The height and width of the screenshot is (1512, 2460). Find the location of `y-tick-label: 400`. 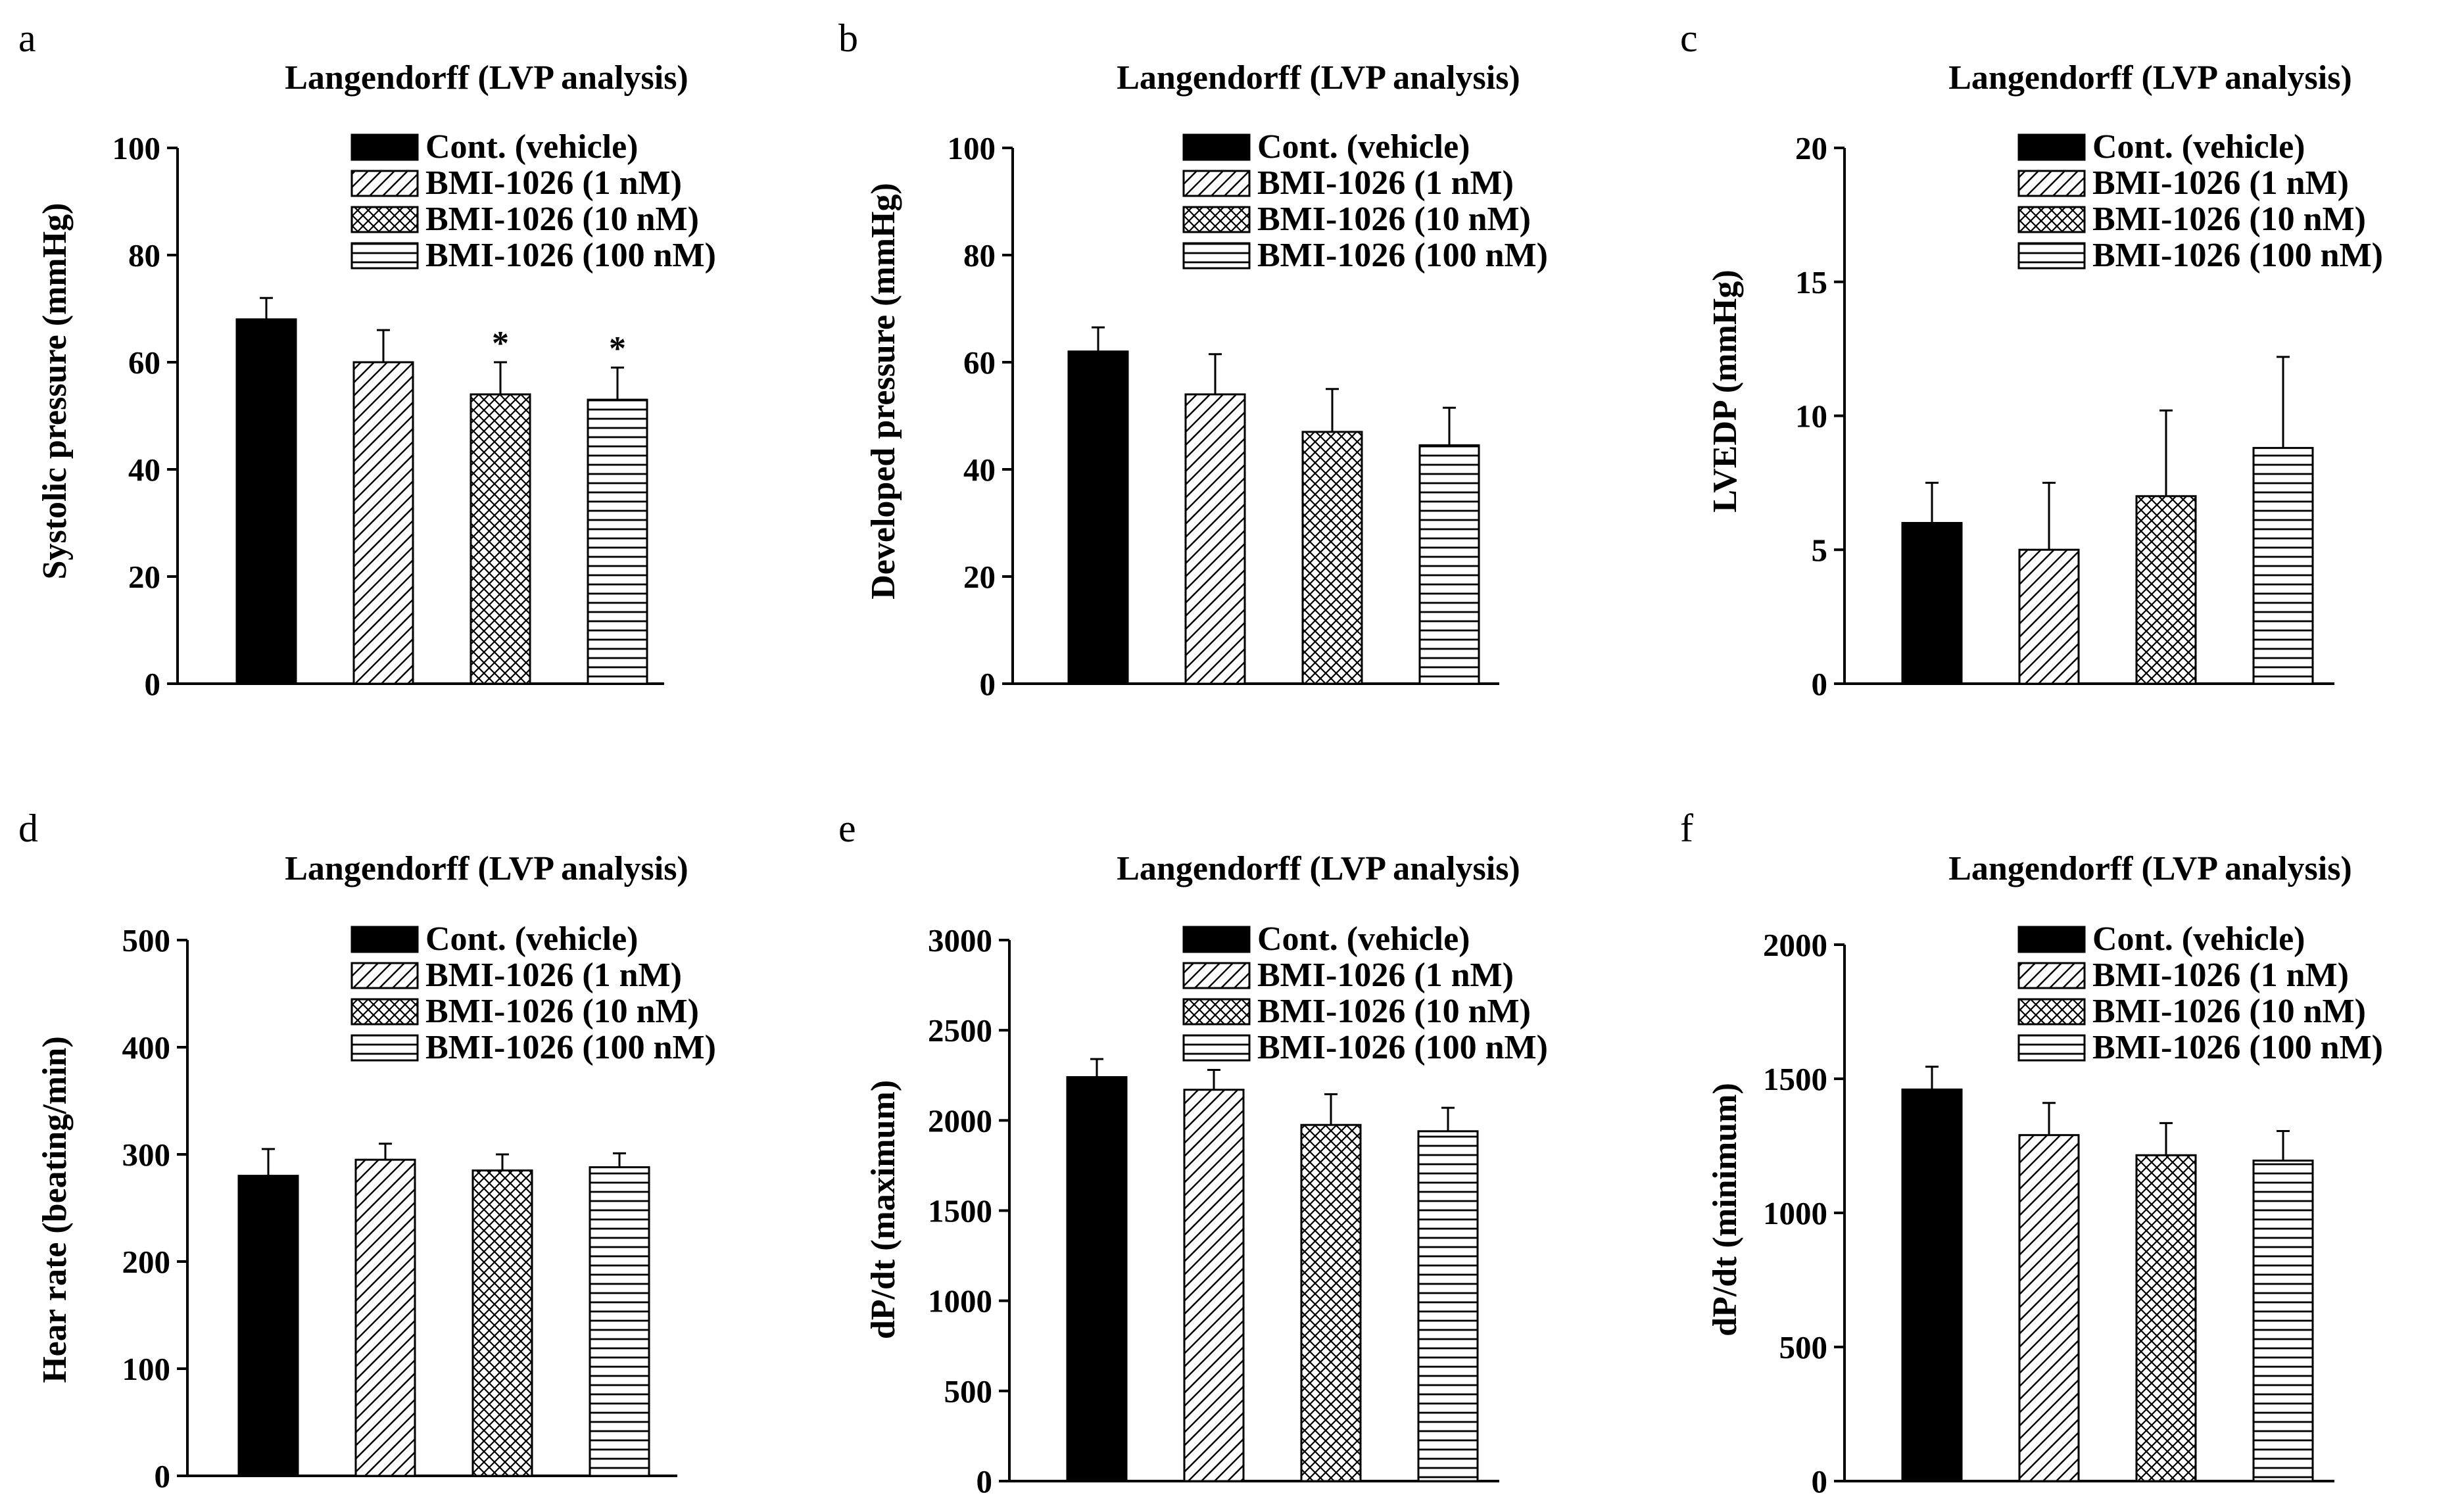

y-tick-label: 400 is located at coordinates (146, 1047).